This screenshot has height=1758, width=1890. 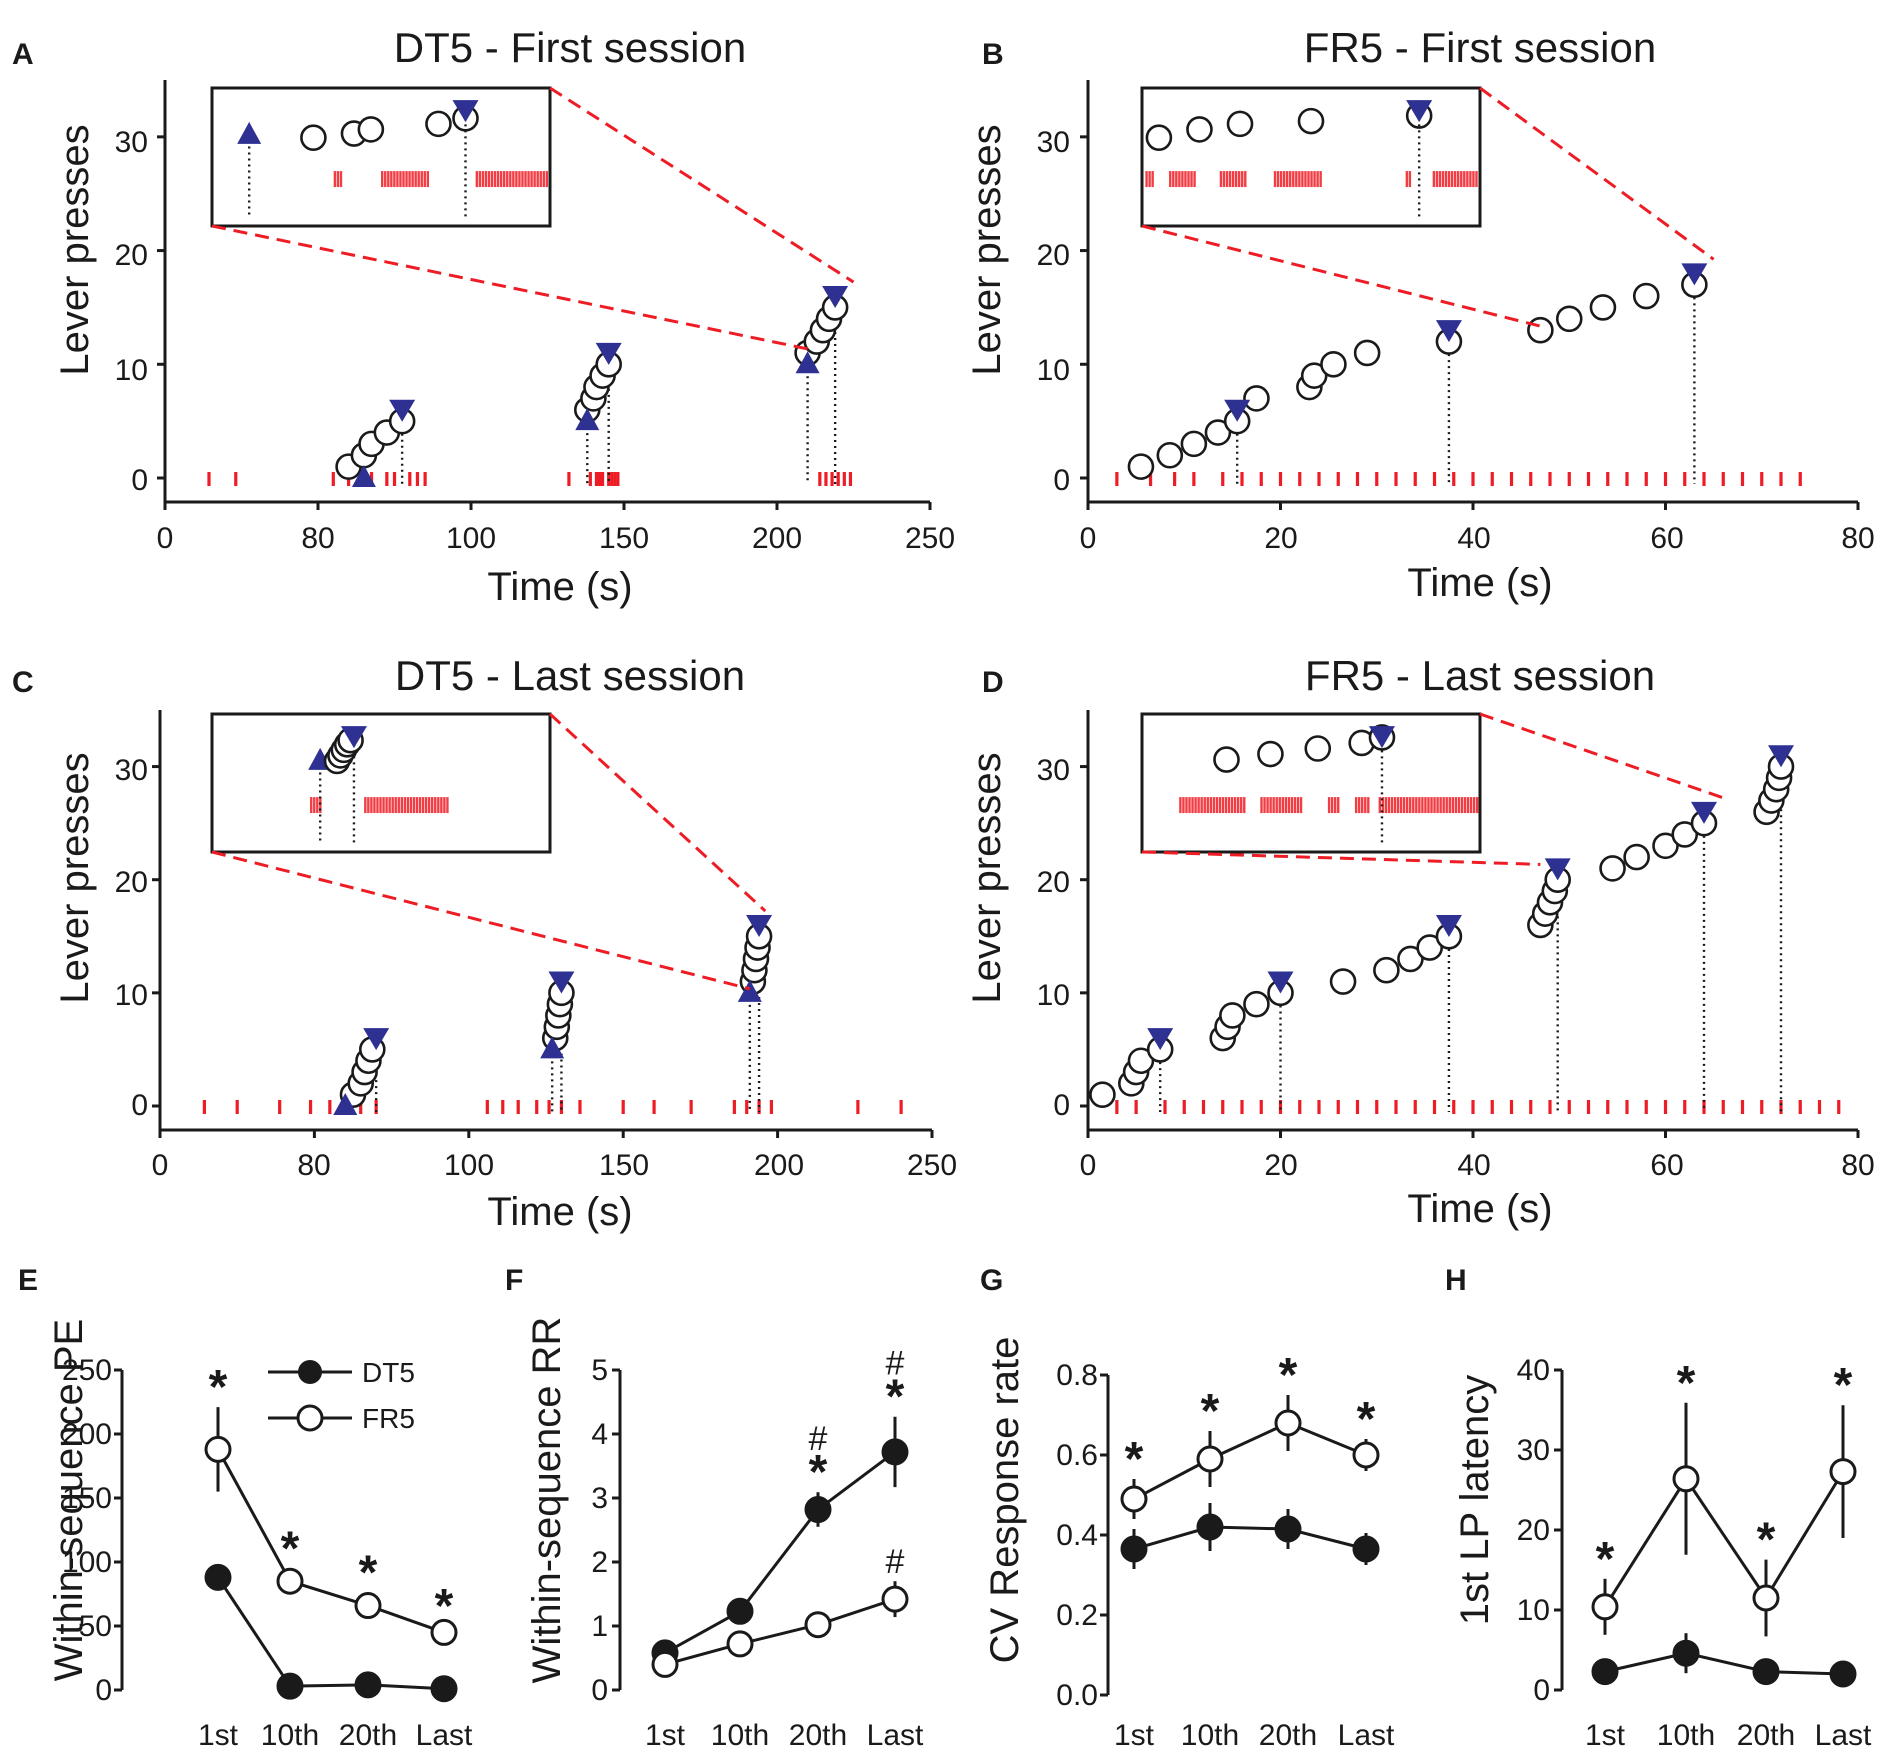 I want to click on panel-e-xtick: 20th, so click(x=368, y=1735).